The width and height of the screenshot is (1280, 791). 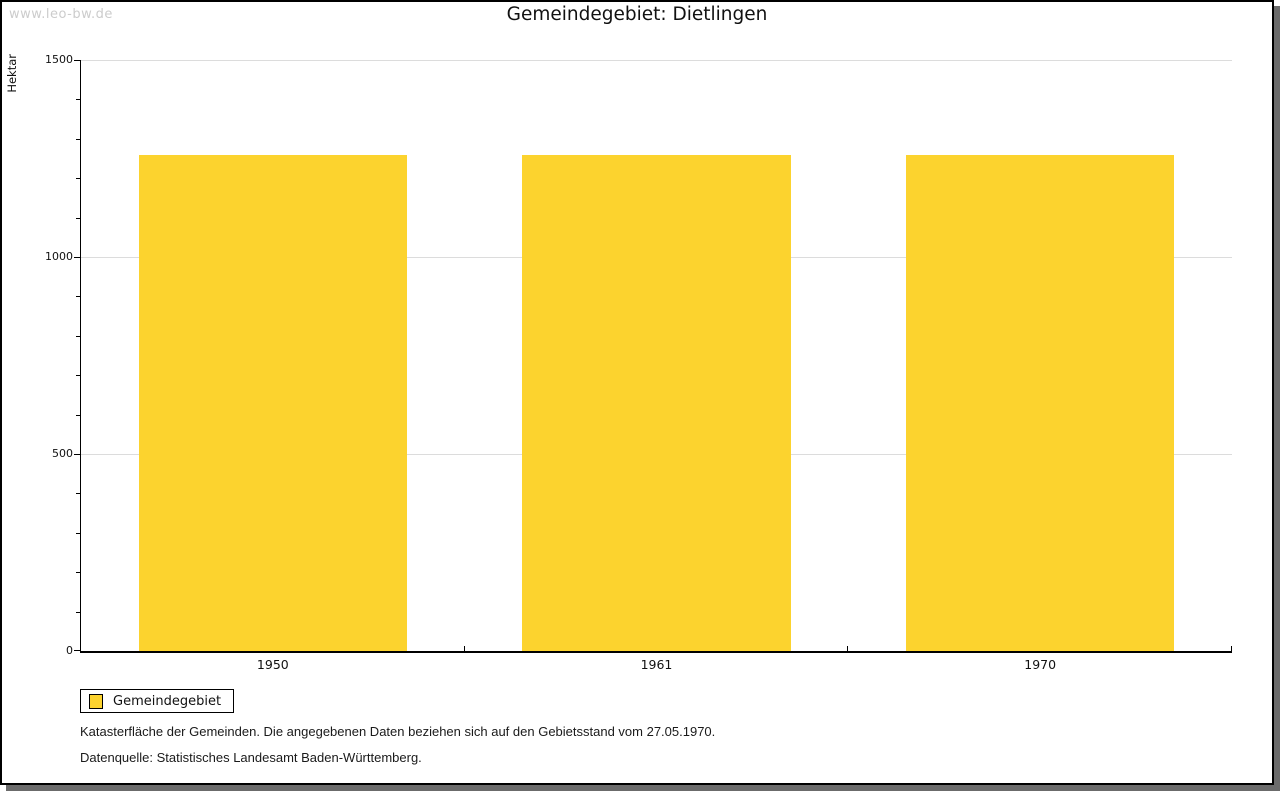 What do you see at coordinates (637, 14) in the screenshot?
I see `chart-title: Gemeindegebiet: Dietlingen` at bounding box center [637, 14].